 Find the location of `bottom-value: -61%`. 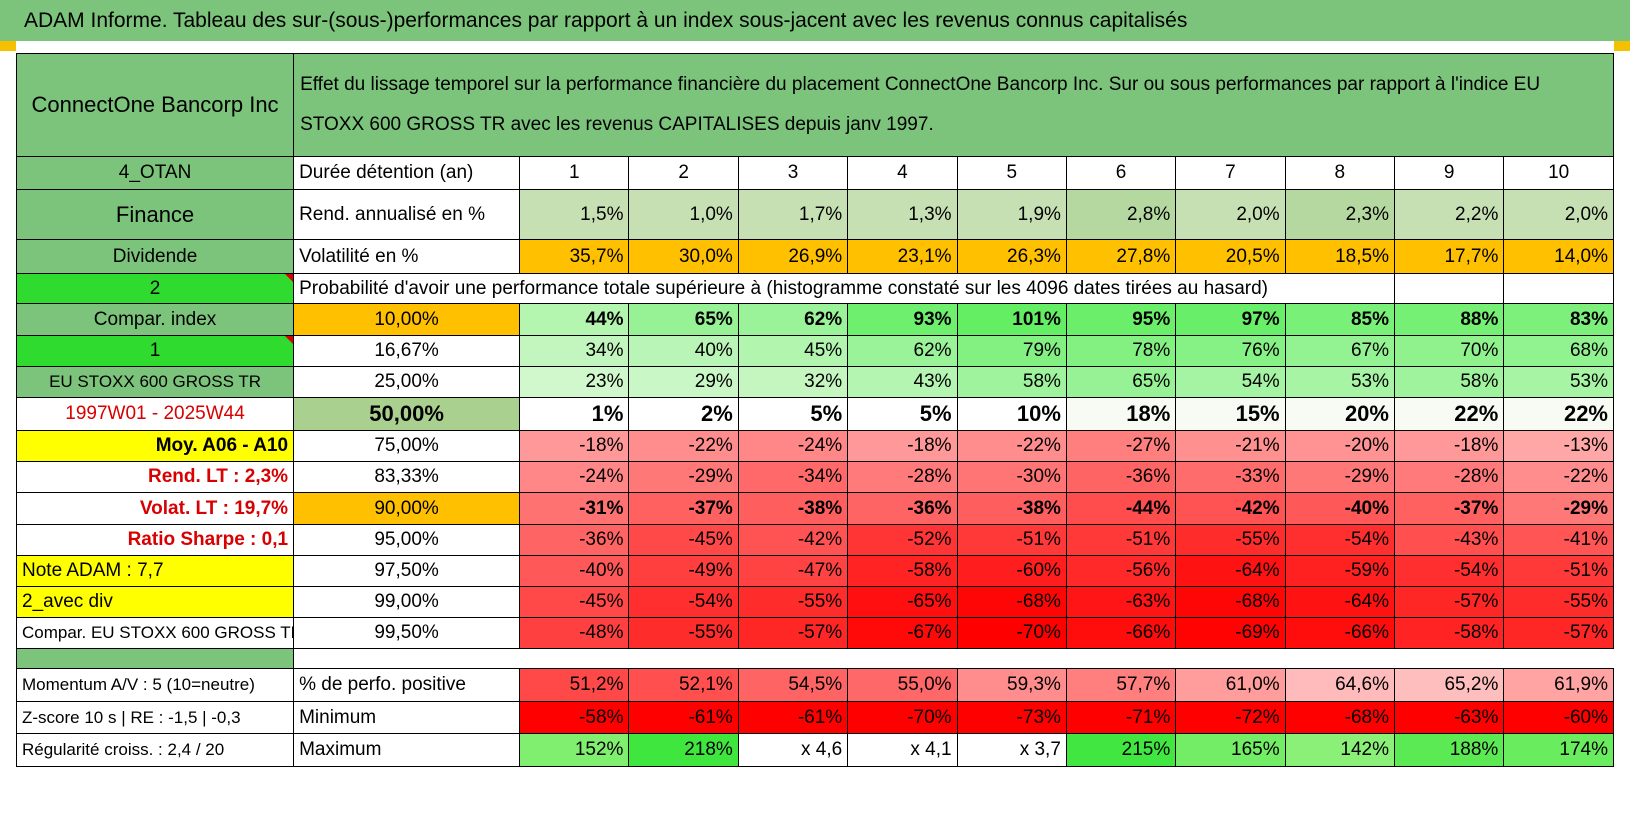

bottom-value: -61% is located at coordinates (683, 717).